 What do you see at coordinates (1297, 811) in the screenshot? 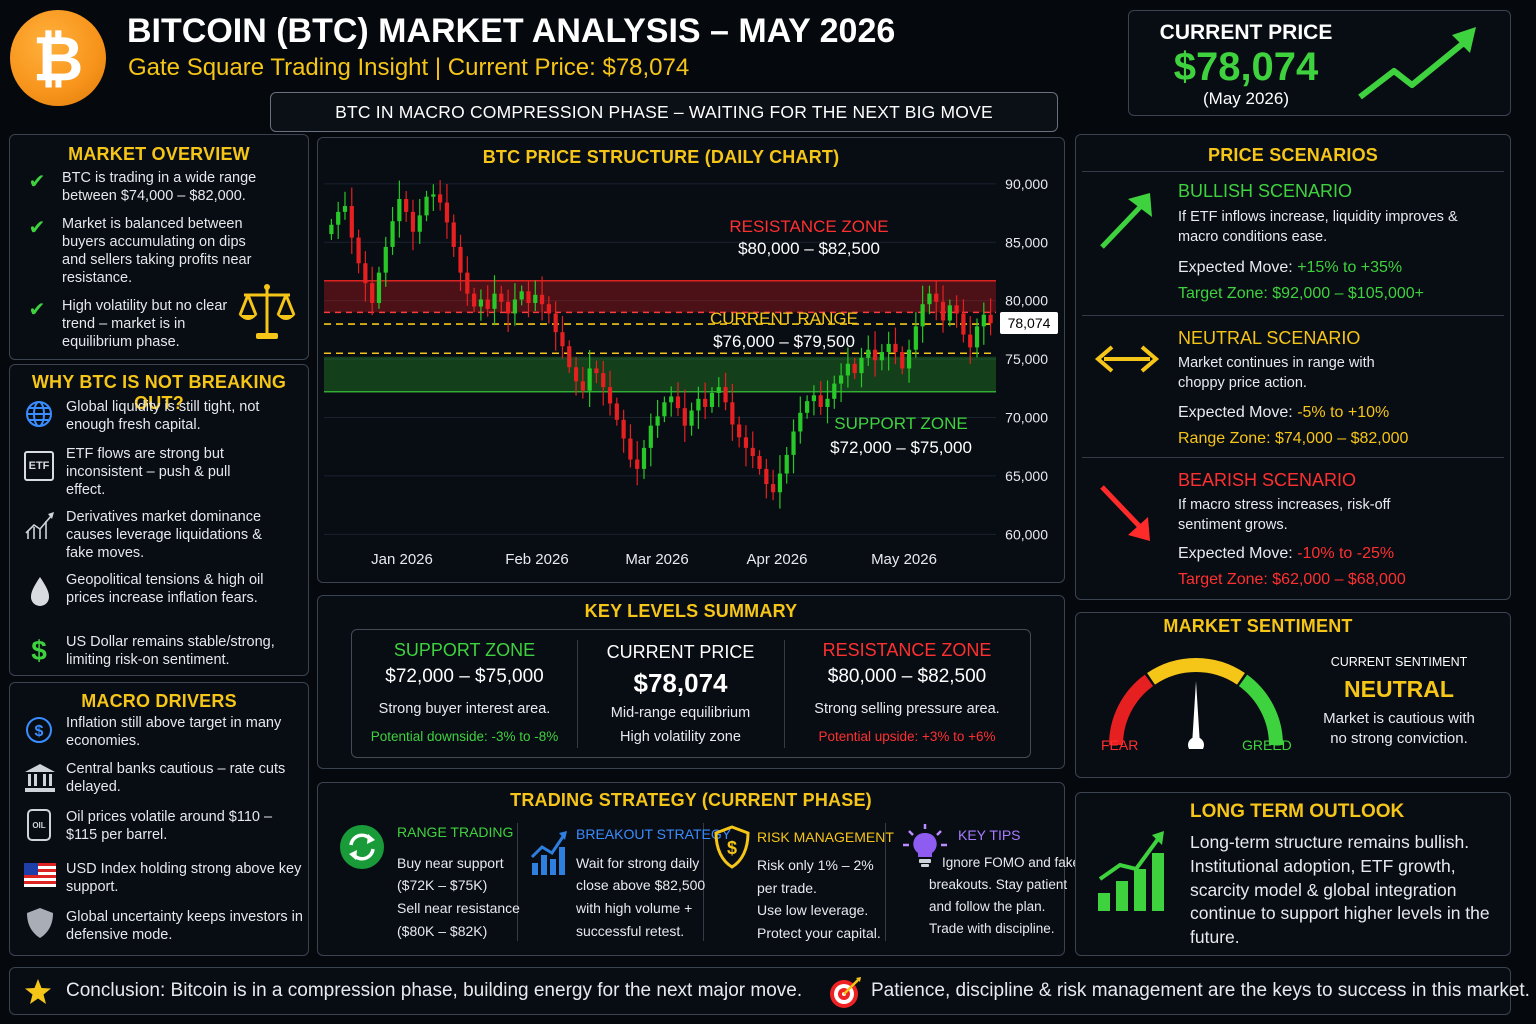
I see `outlook-title: LONG TERM OUTLOOK` at bounding box center [1297, 811].